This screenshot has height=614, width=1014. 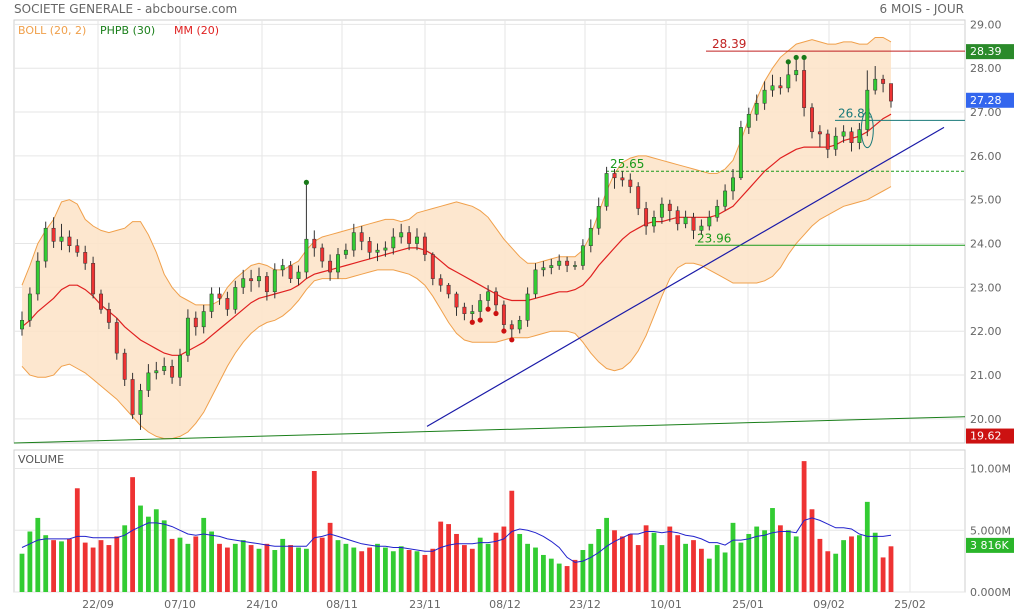 I want to click on date-tick-label: 08/11, so click(x=342, y=604).